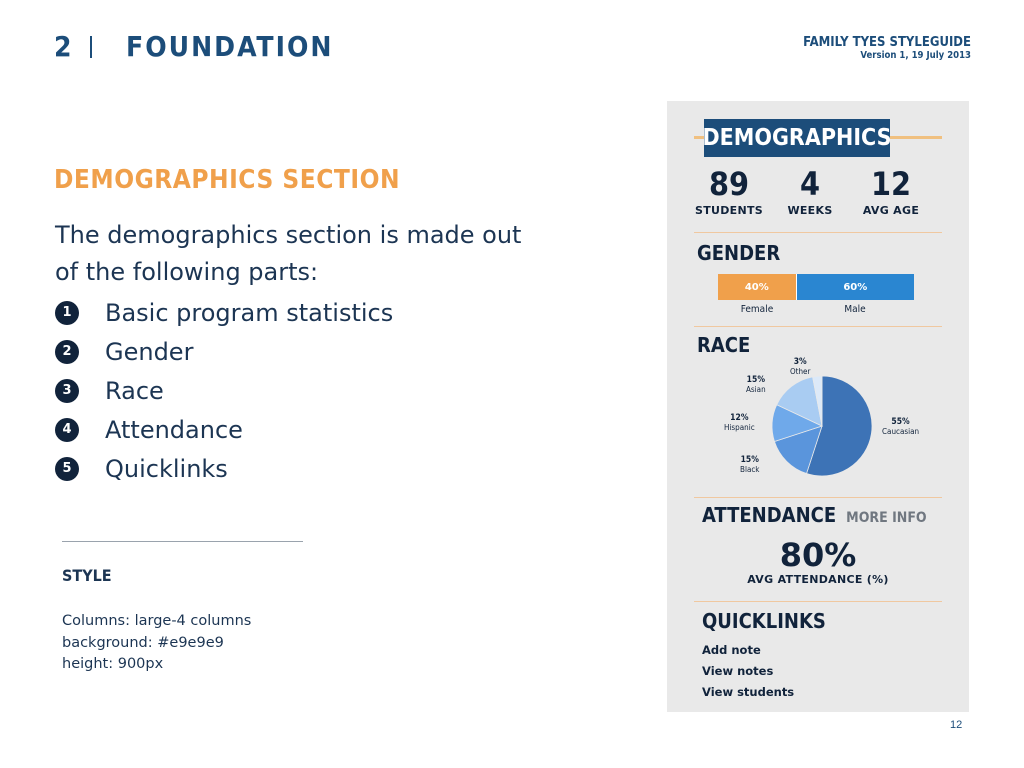 The image size is (1024, 768). What do you see at coordinates (915, 55) in the screenshot?
I see `styleguide-version: Version 1, 19 July 2013` at bounding box center [915, 55].